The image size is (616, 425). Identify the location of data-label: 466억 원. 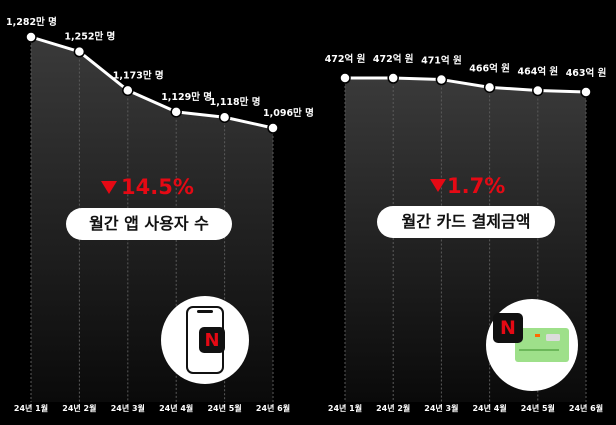
(489, 68).